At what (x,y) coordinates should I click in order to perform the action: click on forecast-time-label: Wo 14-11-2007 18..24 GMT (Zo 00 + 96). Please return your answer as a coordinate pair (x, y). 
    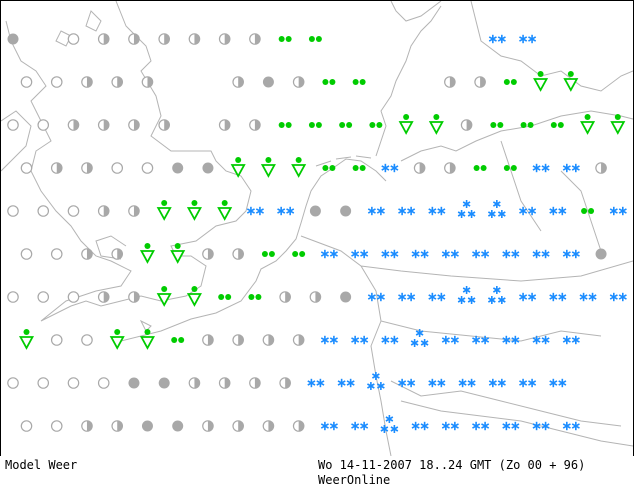
    Looking at the image, I should click on (452, 465).